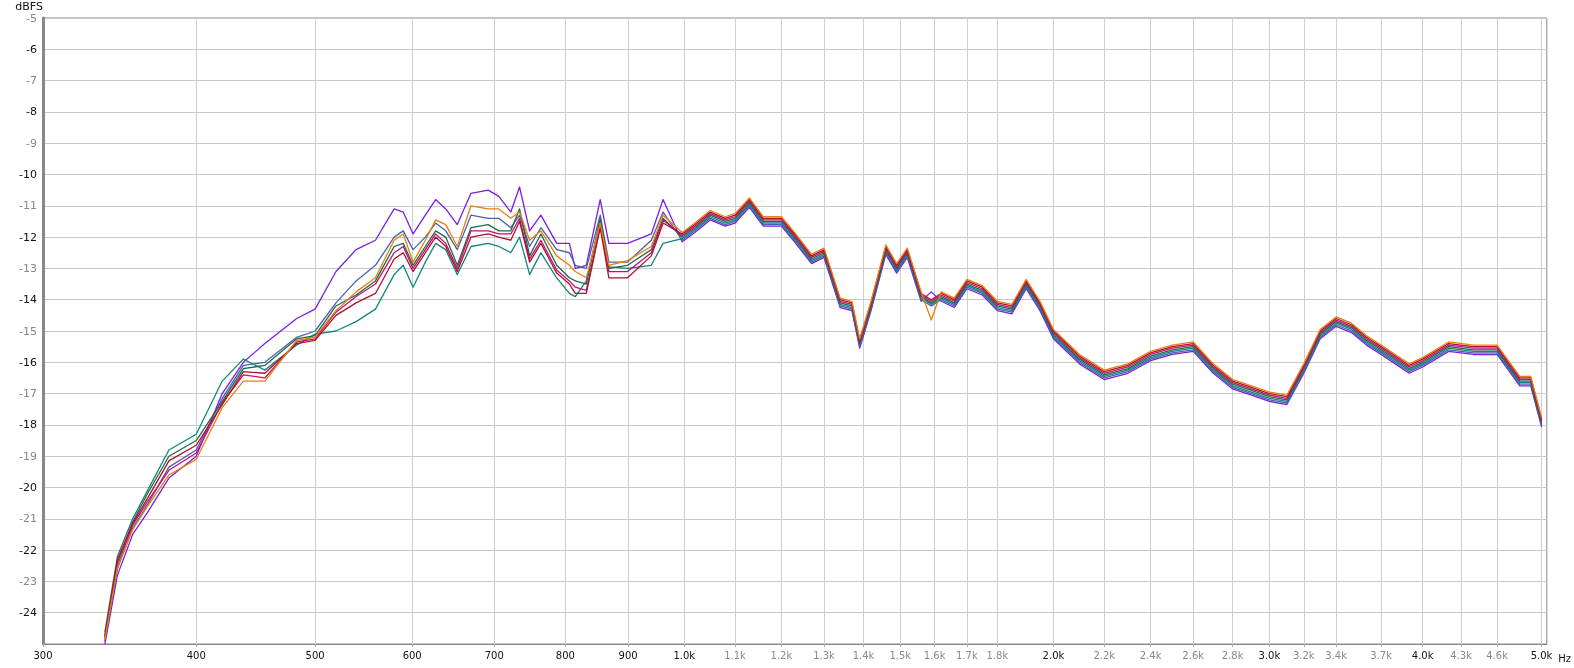 This screenshot has width=1574, height=668. What do you see at coordinates (684, 655) in the screenshot?
I see `x-tick-label: 1.0k` at bounding box center [684, 655].